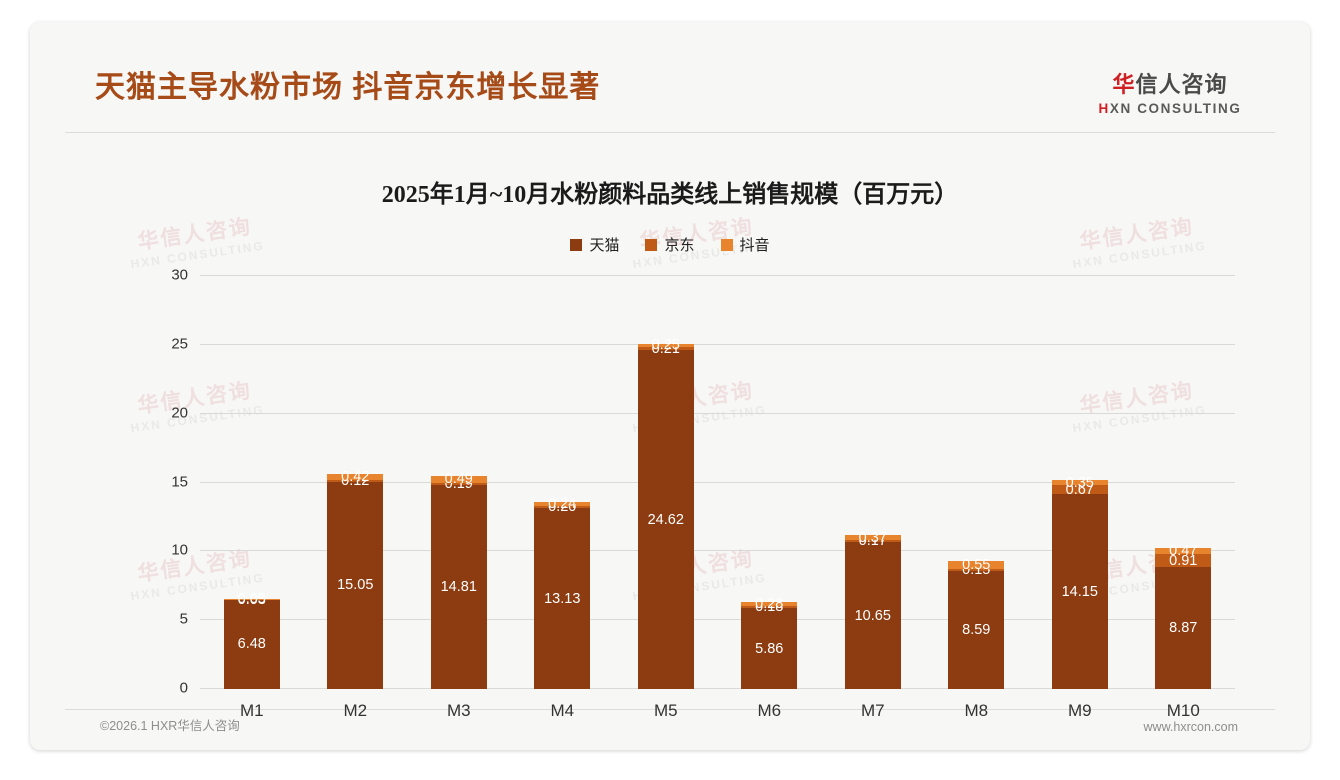  Describe the element at coordinates (873, 498) in the screenshot. I see `bar-group: 10.65 0.17 0.37 M7` at that location.